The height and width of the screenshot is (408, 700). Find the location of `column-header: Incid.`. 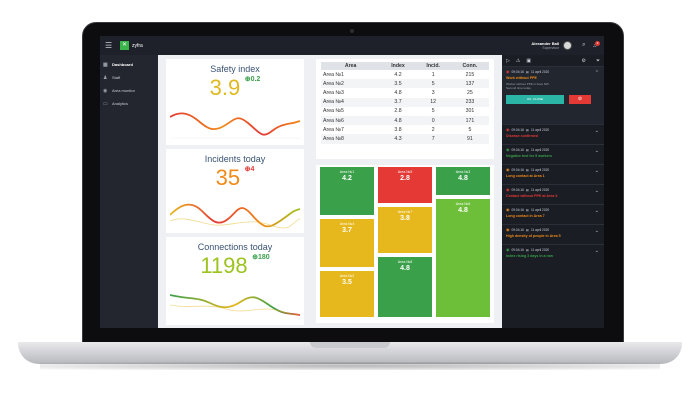

column-header: Incid. is located at coordinates (433, 66).